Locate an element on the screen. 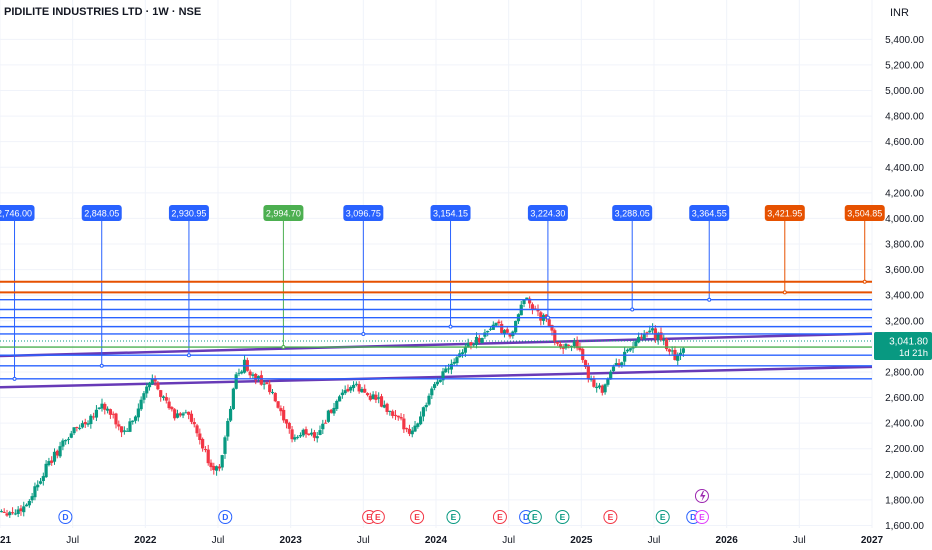 The image size is (932, 550). level-label: 2,994.70 is located at coordinates (283, 214).